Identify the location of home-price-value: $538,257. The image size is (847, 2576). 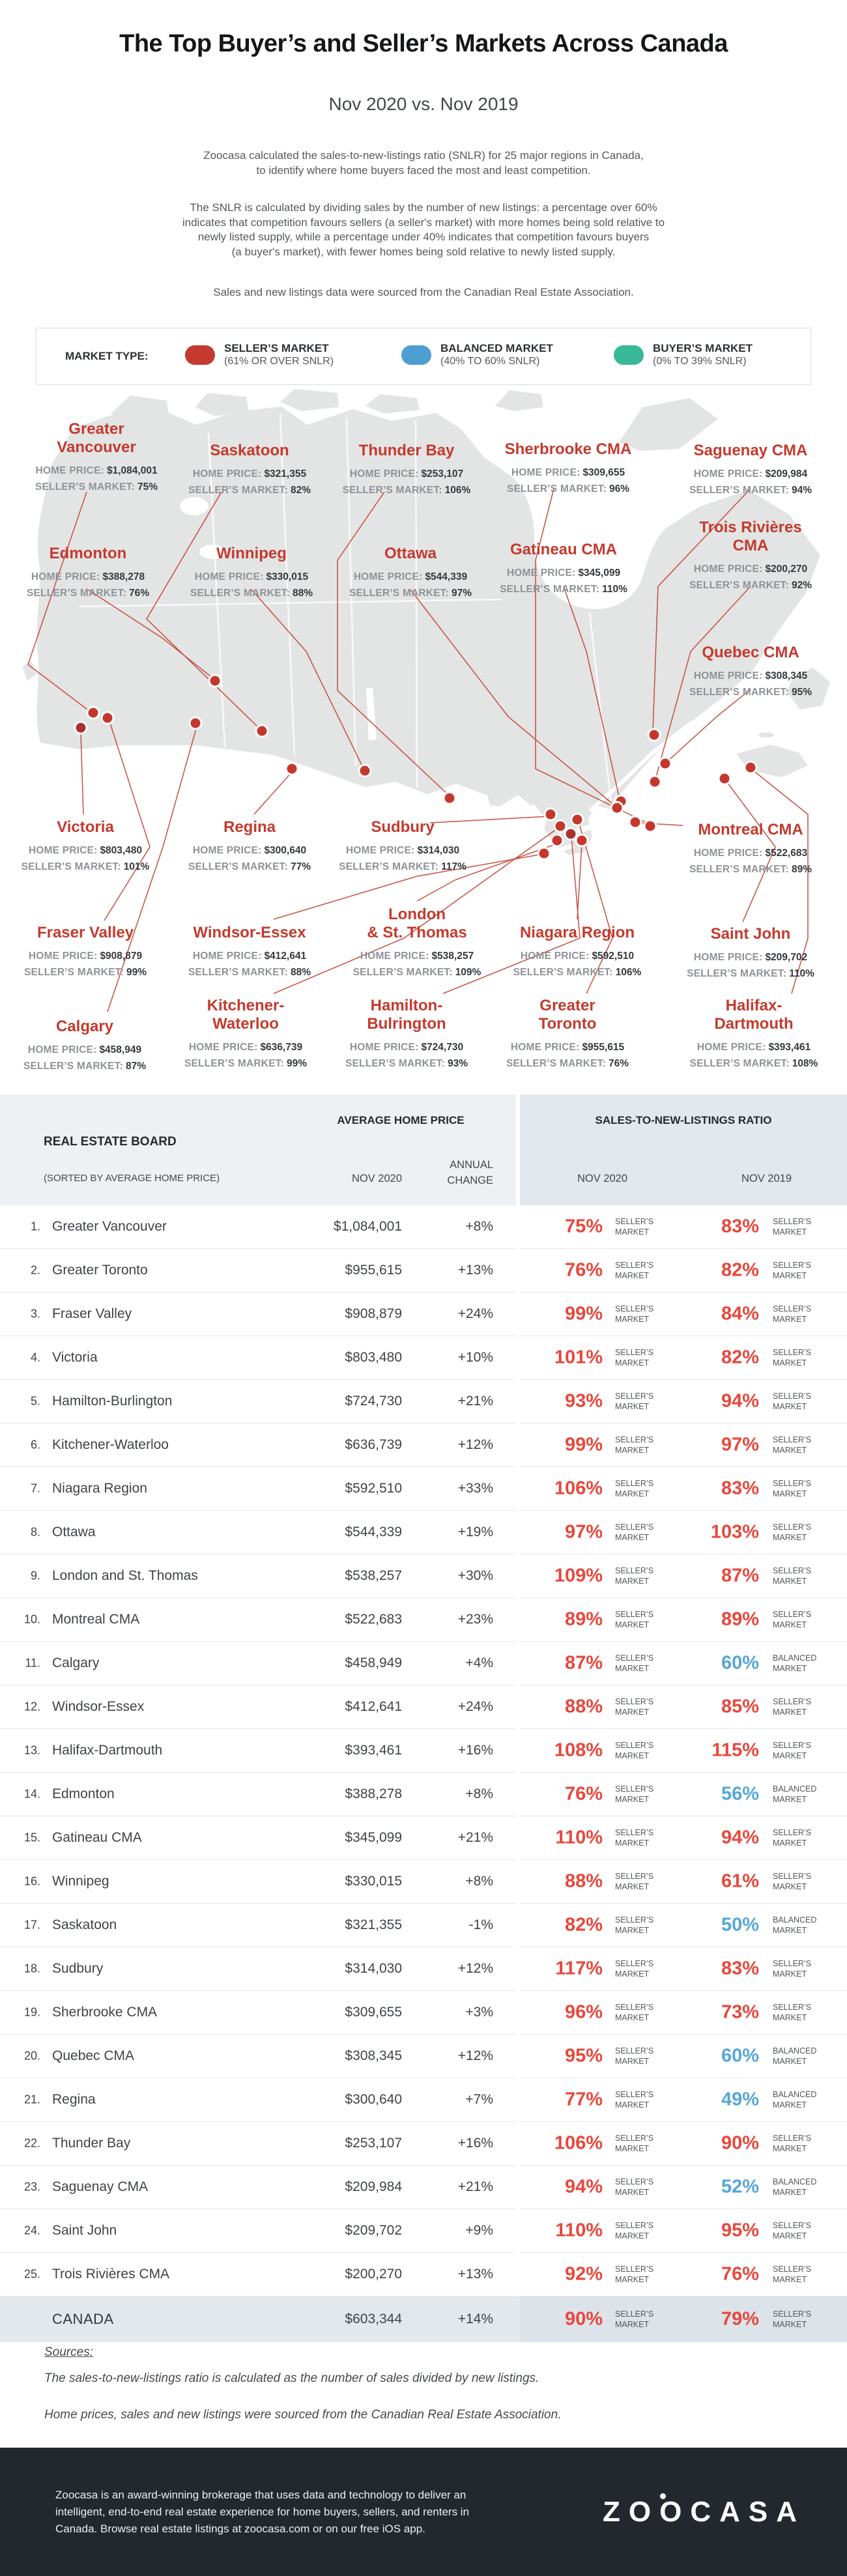
(452, 957).